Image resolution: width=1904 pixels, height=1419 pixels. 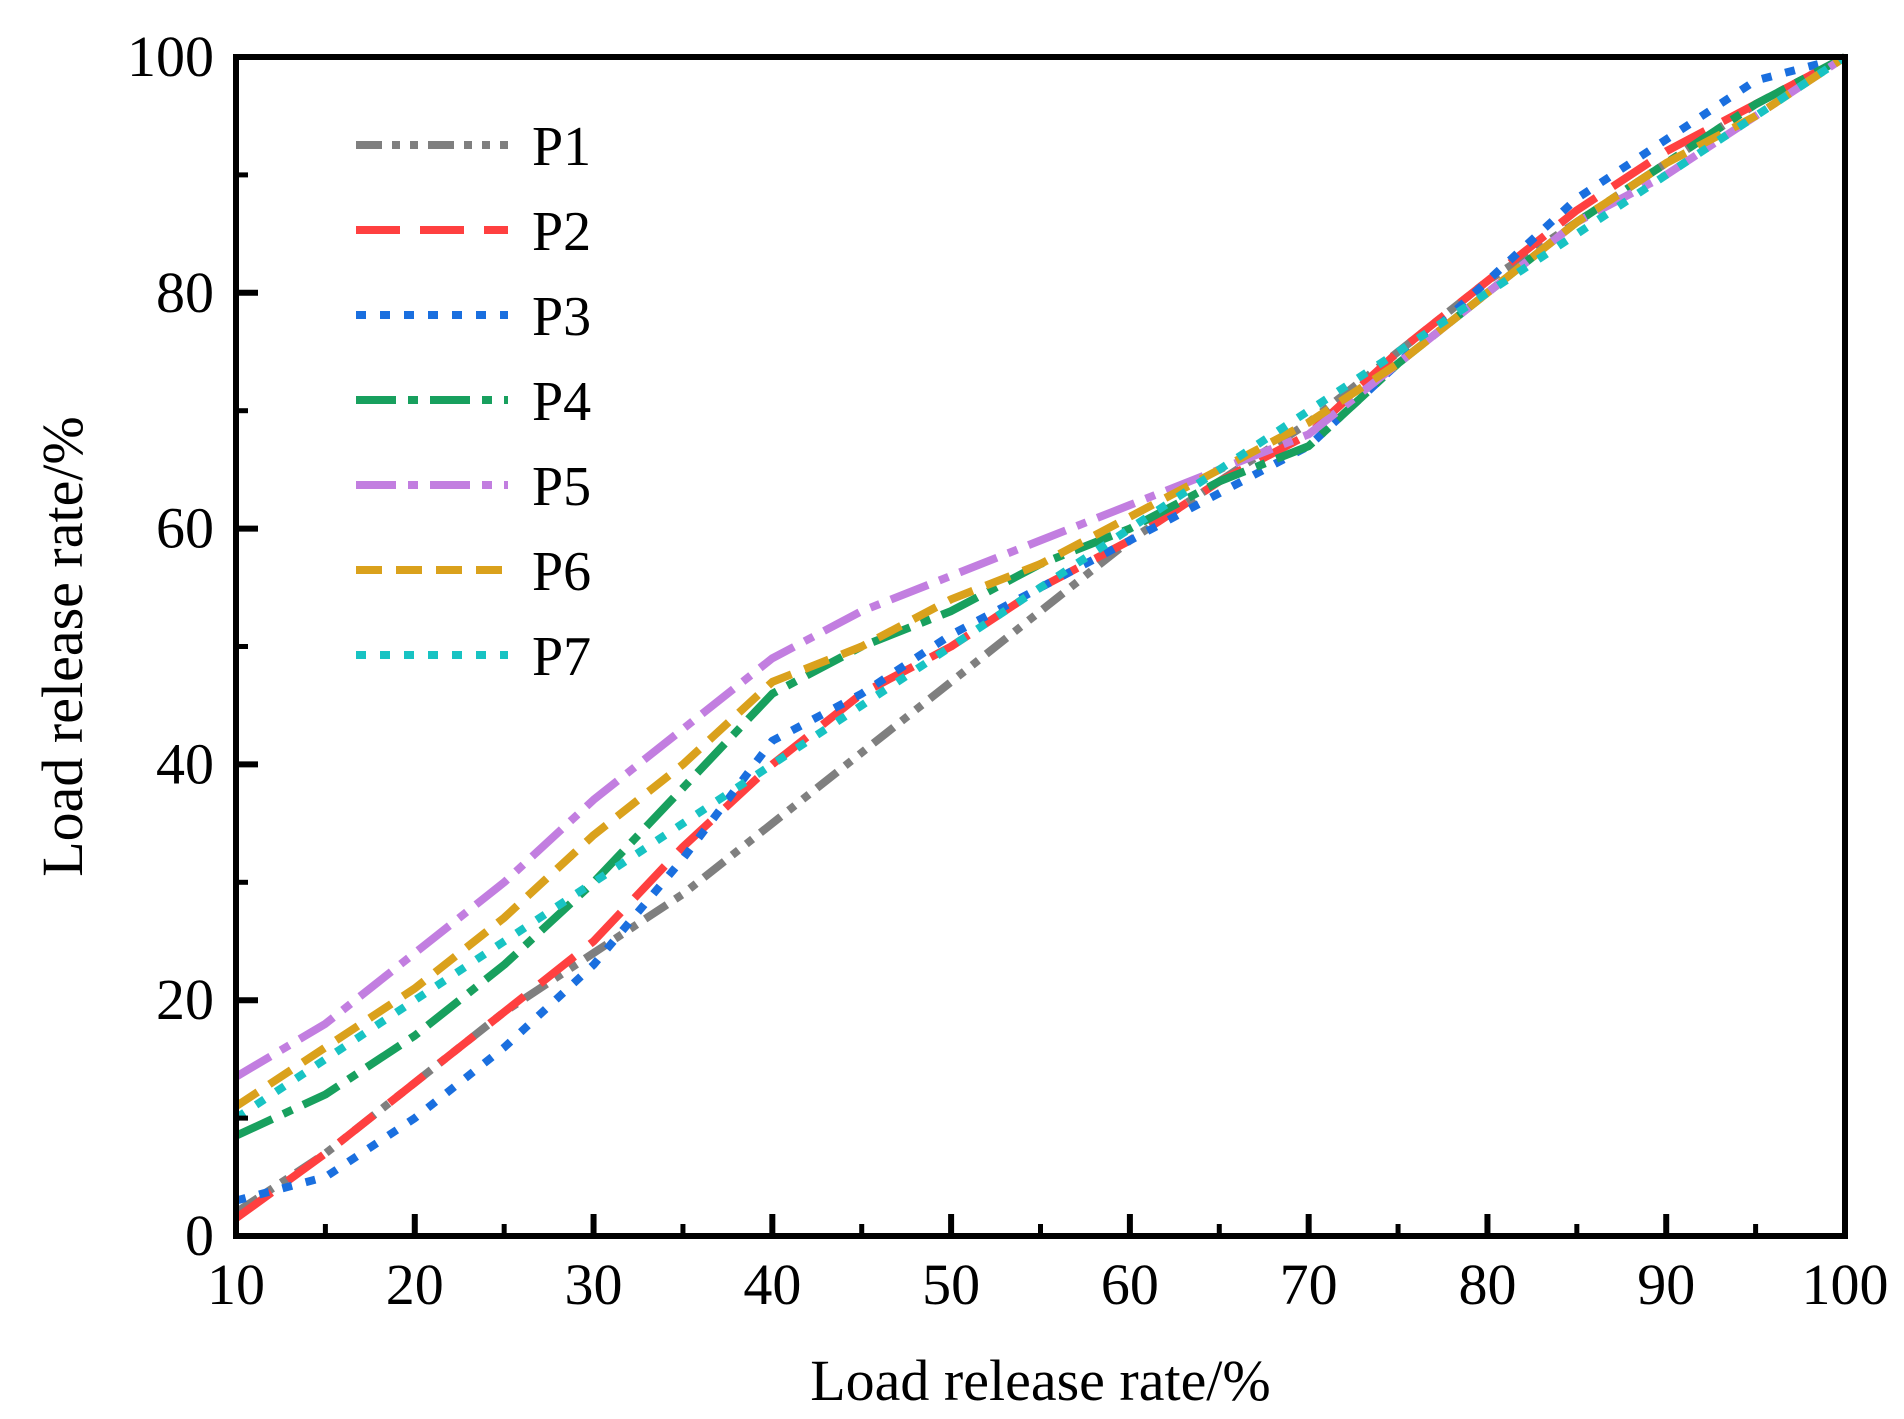 What do you see at coordinates (185, 763) in the screenshot?
I see `y-tick-label: 40` at bounding box center [185, 763].